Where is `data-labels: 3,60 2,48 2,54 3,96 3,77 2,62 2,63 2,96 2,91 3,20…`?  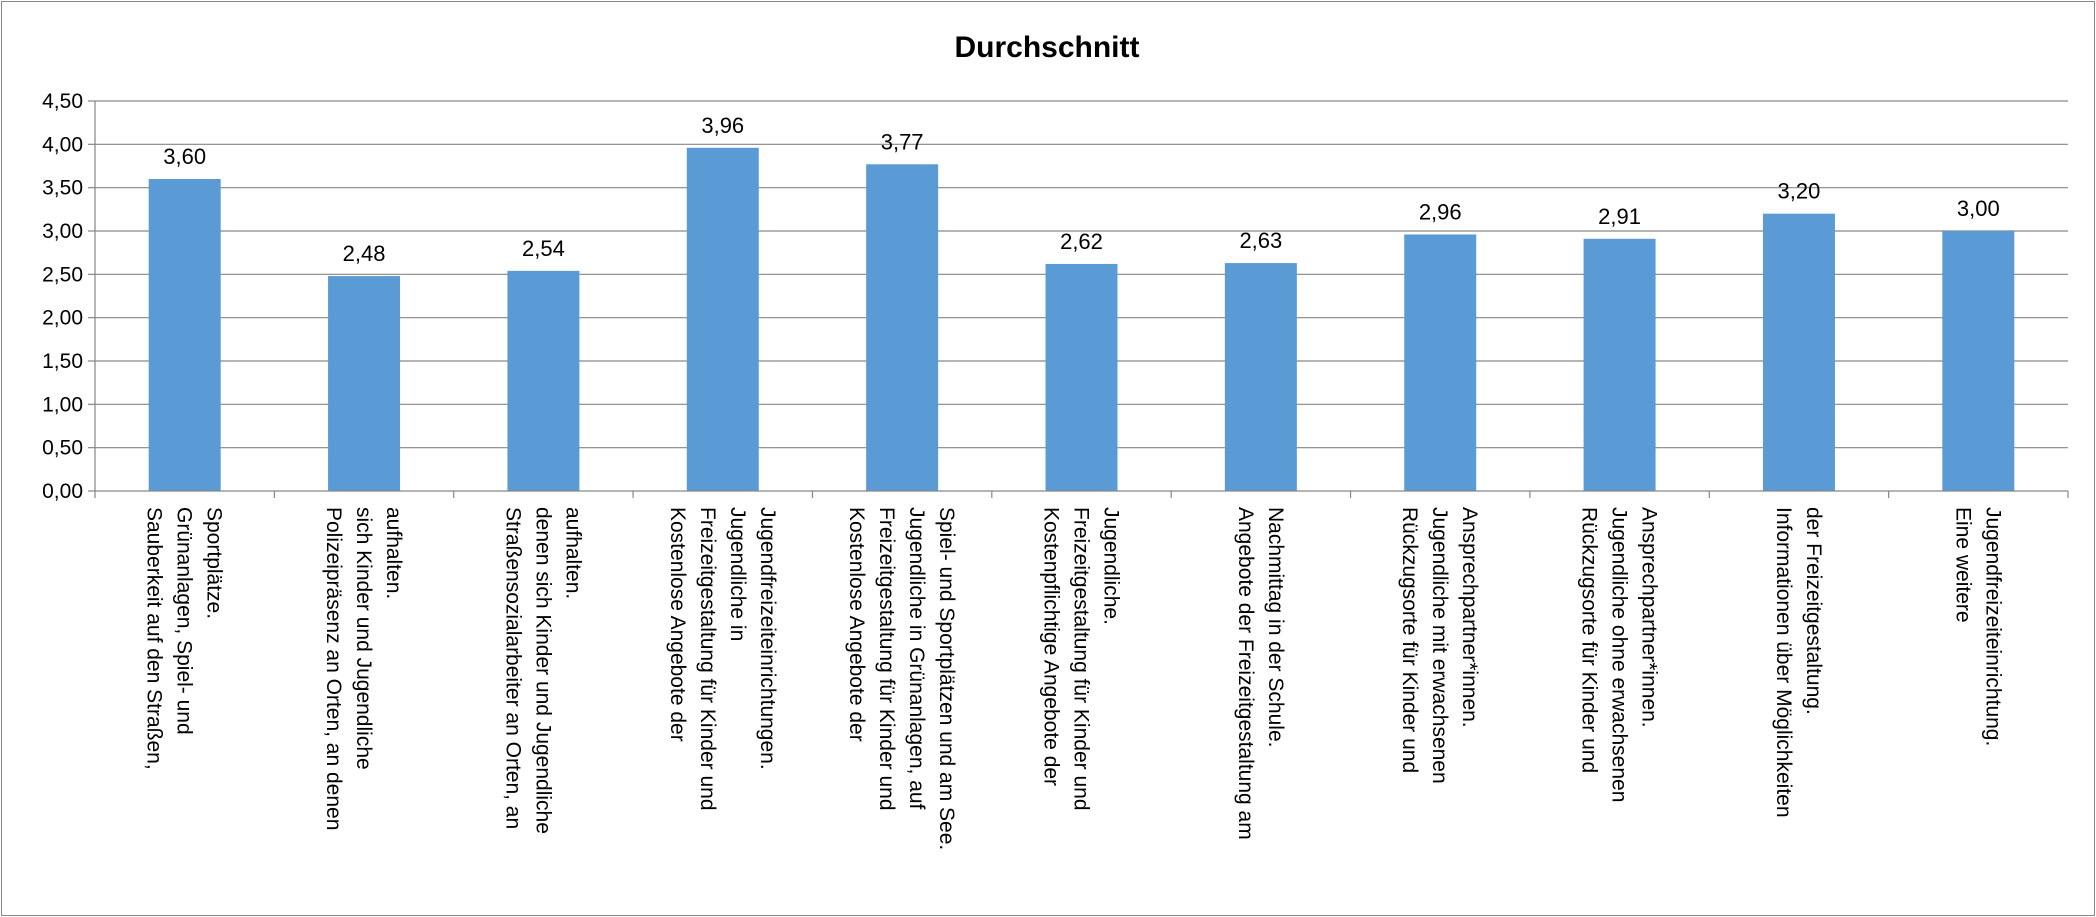
data-labels: 3,60 2,48 2,54 3,96 3,77 2,62 2,63 2,96 2,91 3,20… is located at coordinates (1081, 189).